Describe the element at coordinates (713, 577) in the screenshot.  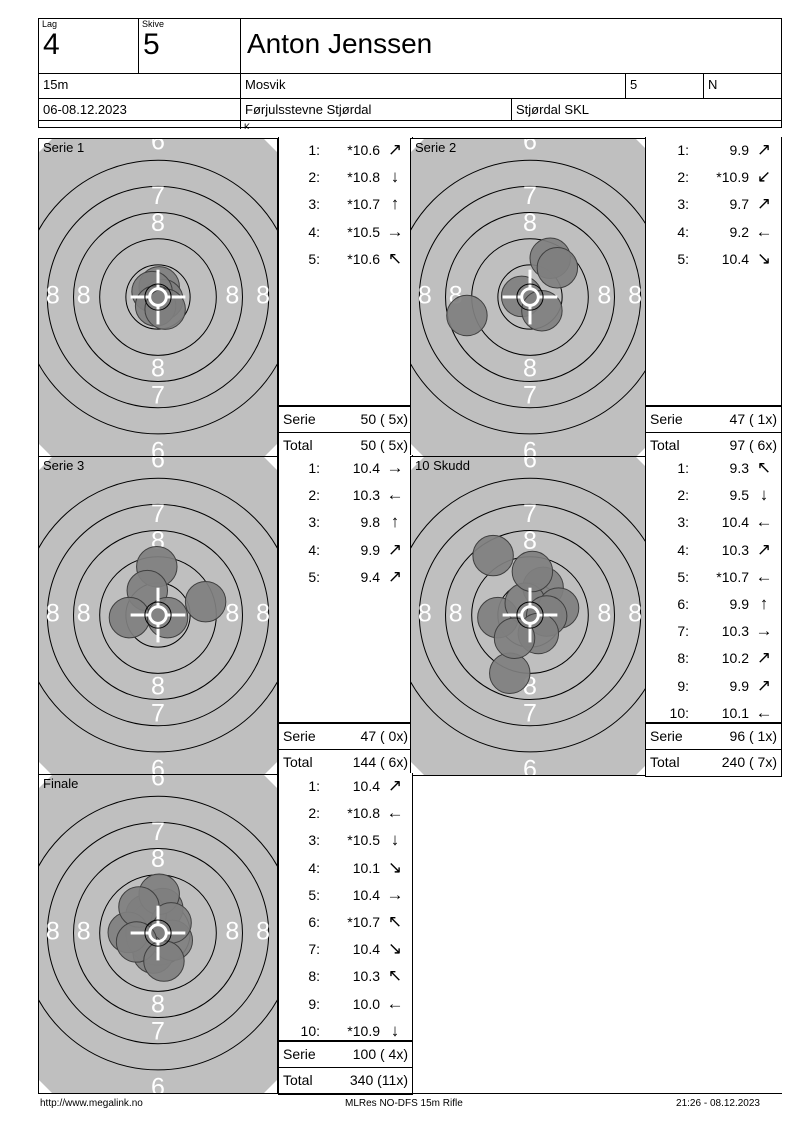
I see `shot-row: 5: *10.7 ←` at that location.